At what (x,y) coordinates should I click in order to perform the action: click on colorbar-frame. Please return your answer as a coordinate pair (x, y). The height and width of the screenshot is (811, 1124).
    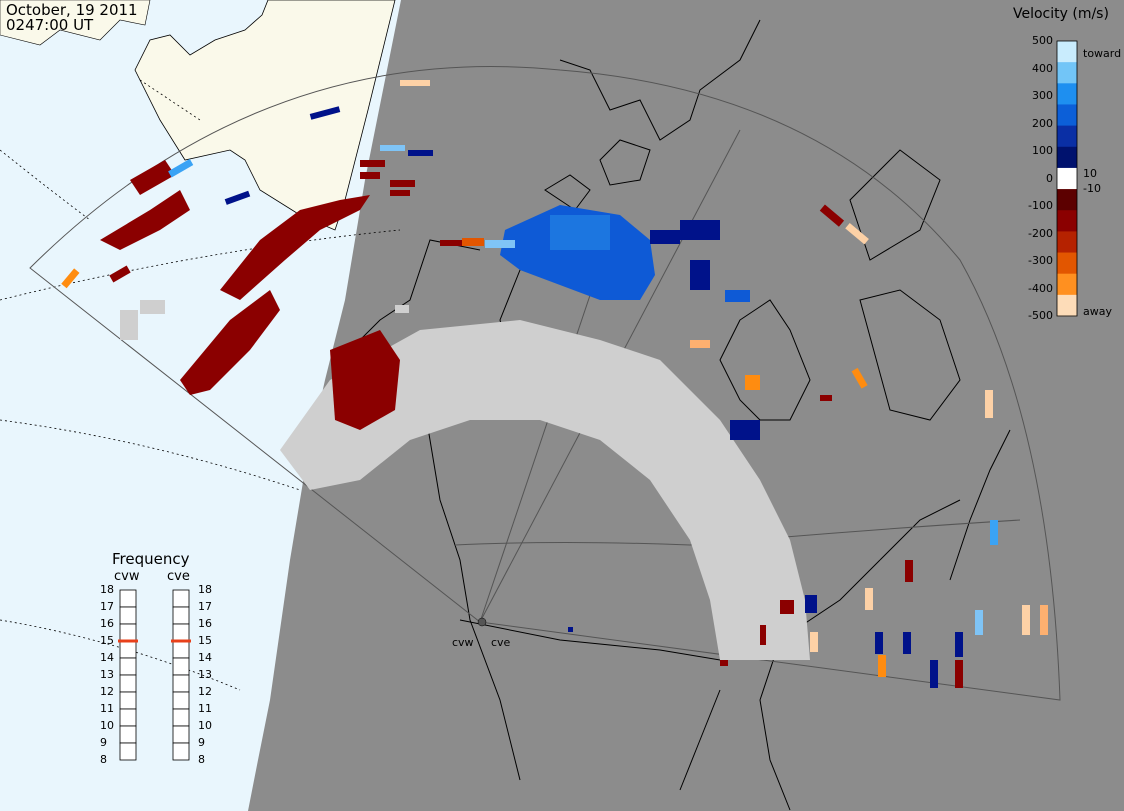
    Looking at the image, I should click on (1067, 178).